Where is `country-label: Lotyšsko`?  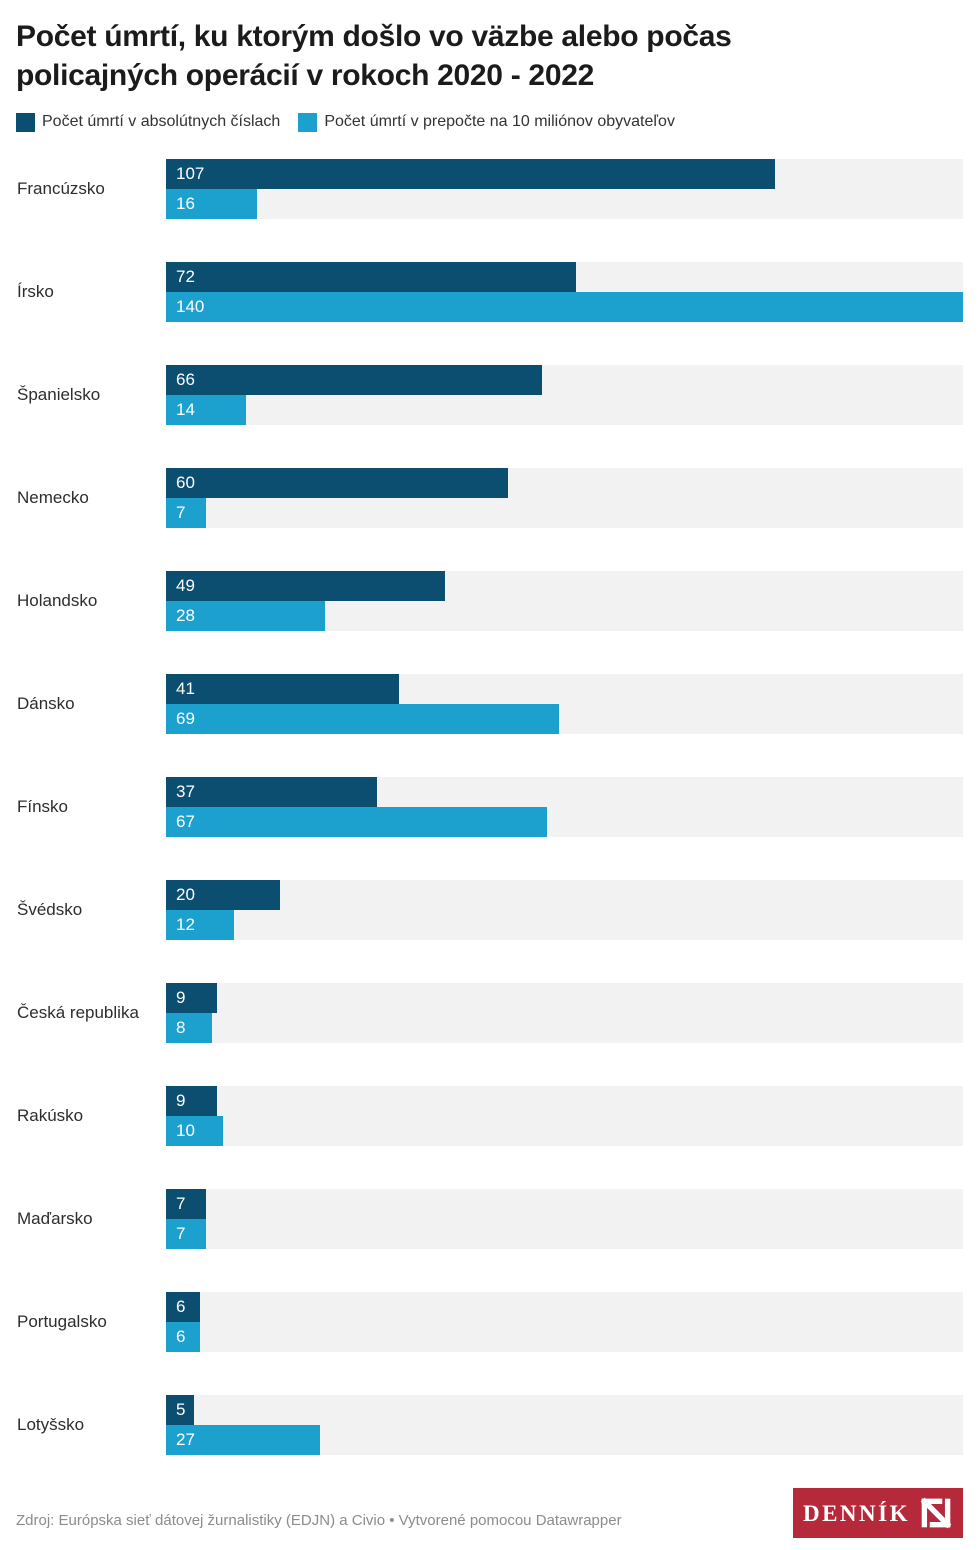
country-label: Lotyšsko is located at coordinates (51, 1424).